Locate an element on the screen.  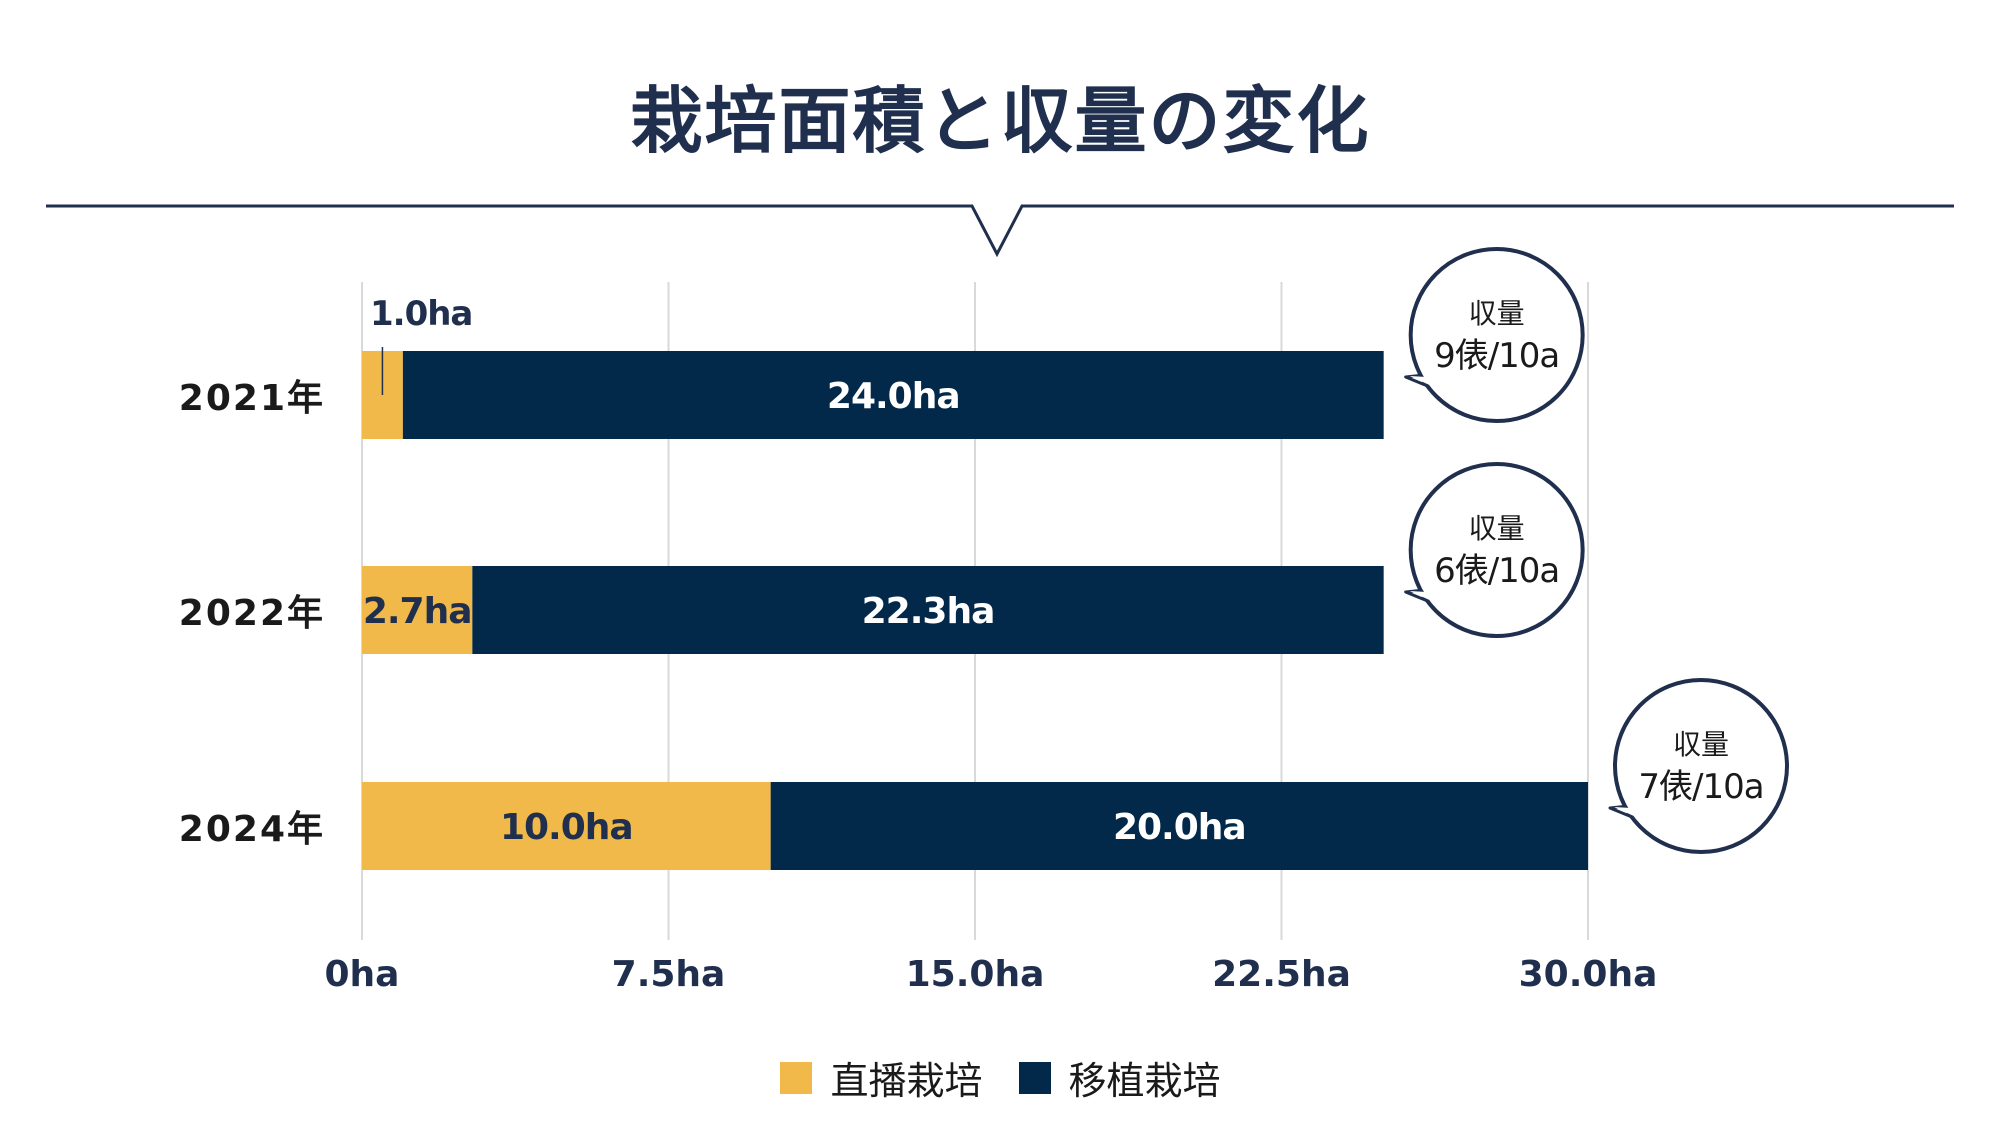
category-labels: 2021年 2022年 2024年 is located at coordinates (252, 614).